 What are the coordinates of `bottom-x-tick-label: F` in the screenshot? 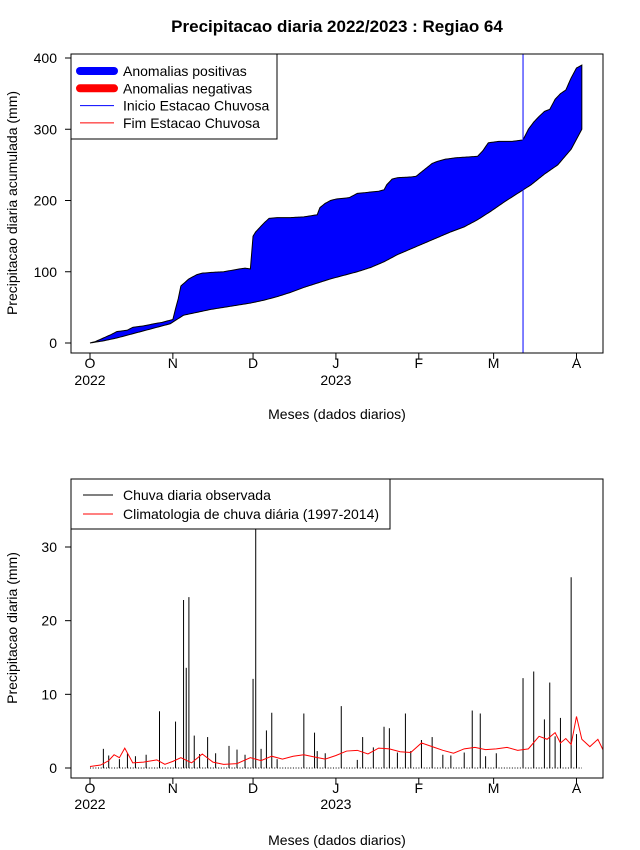 It's located at (418, 788).